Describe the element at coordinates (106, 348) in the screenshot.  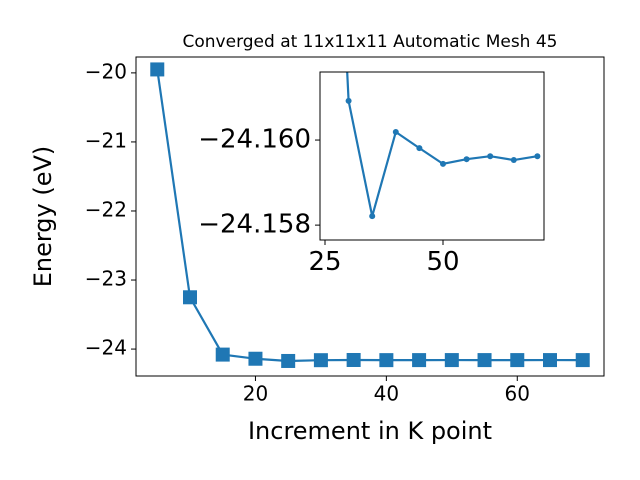
I see `y-tick-label: −24` at that location.